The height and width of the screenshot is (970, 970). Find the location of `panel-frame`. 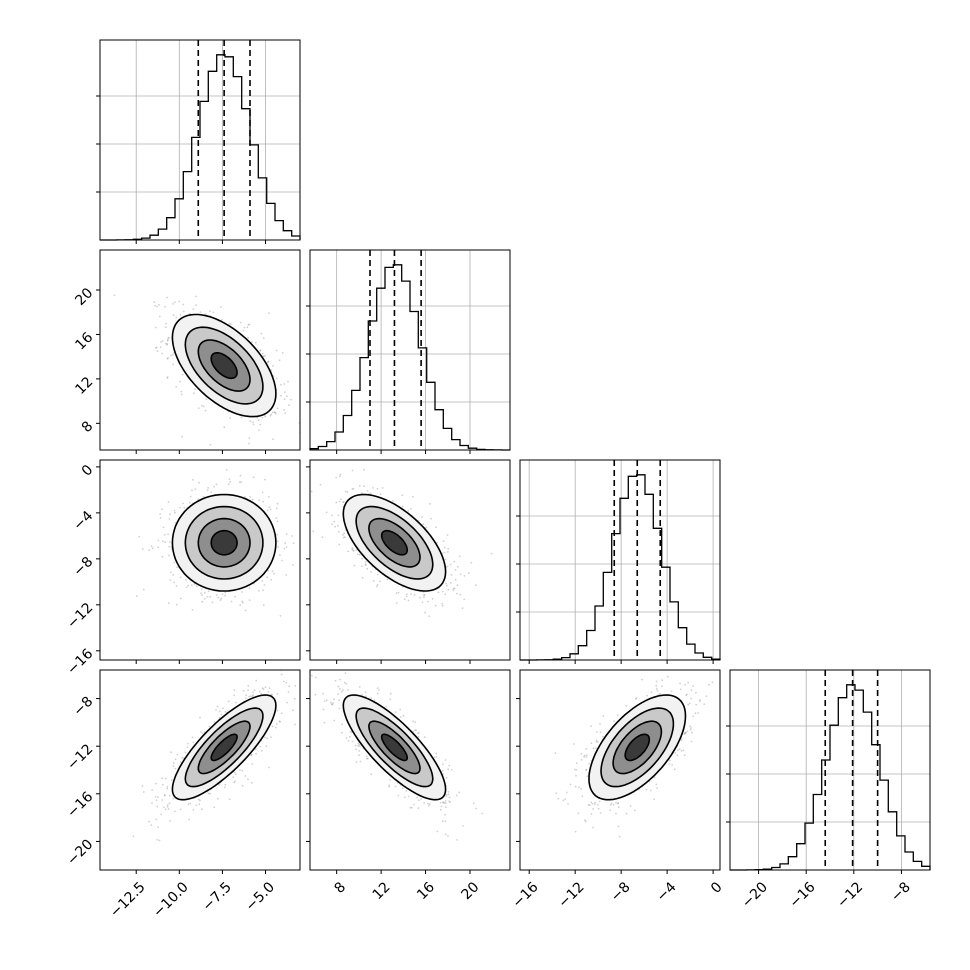

panel-frame is located at coordinates (200, 140).